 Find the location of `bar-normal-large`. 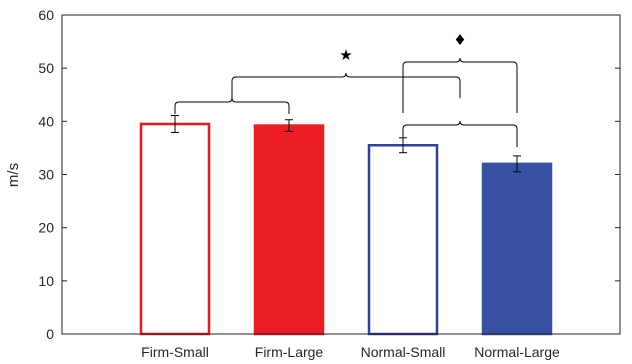

bar-normal-large is located at coordinates (517, 249).